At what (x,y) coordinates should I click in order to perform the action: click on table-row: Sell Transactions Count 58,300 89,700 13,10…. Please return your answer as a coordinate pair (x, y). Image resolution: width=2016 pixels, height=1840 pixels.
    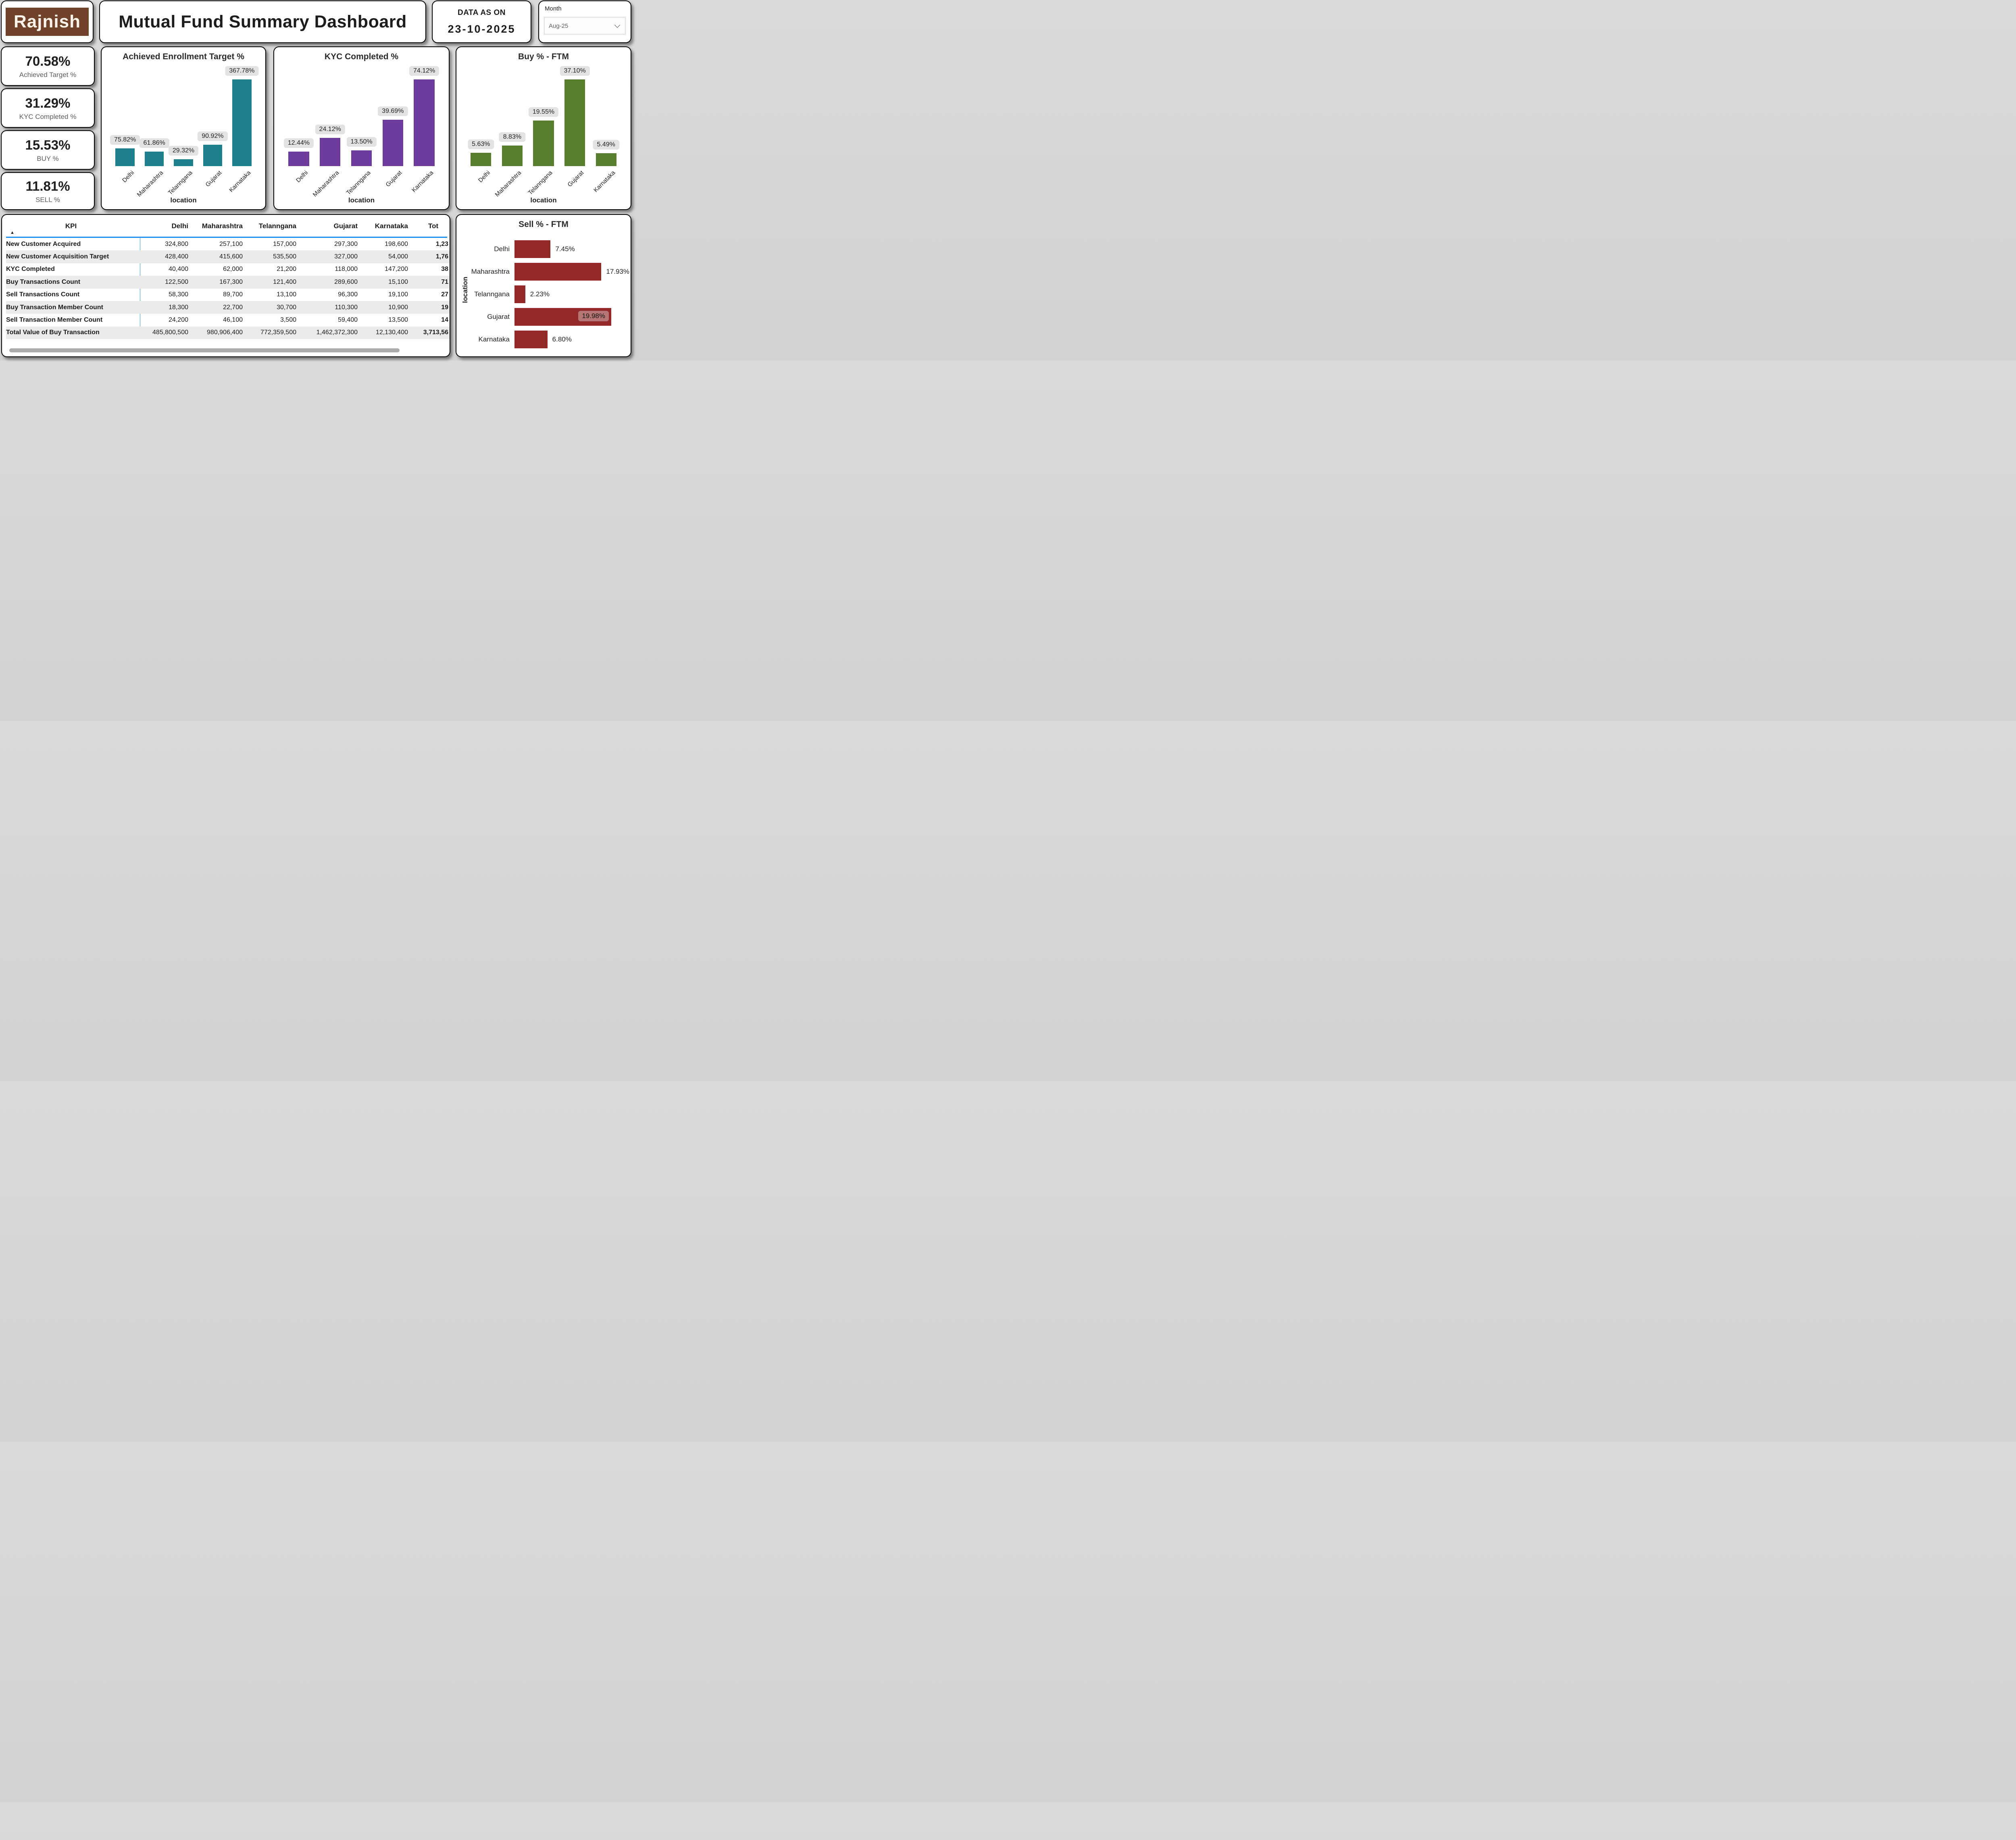
    Looking at the image, I should click on (228, 295).